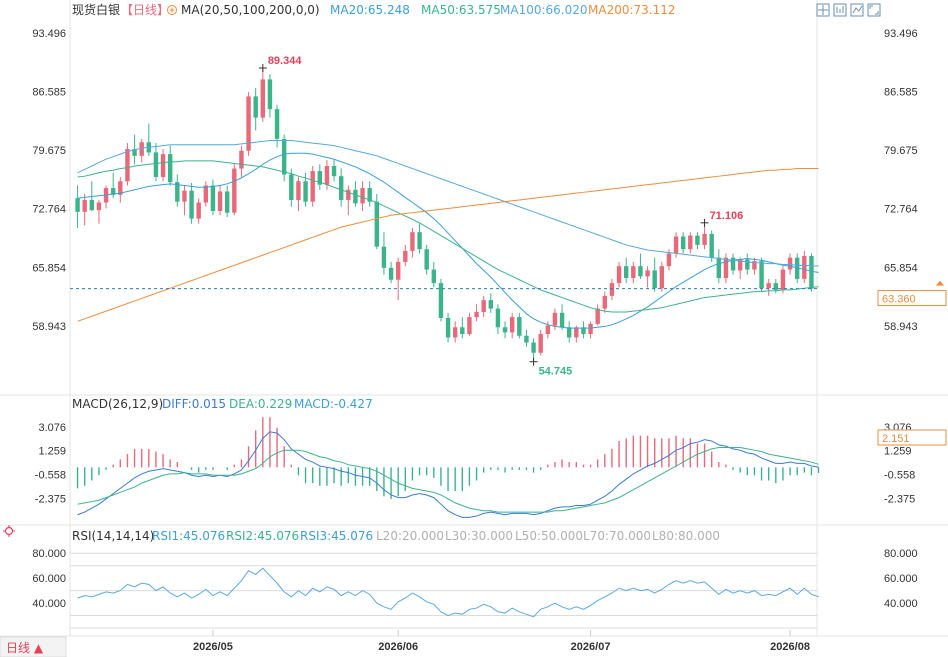  I want to click on y-tick-left: 1.259, so click(52, 452).